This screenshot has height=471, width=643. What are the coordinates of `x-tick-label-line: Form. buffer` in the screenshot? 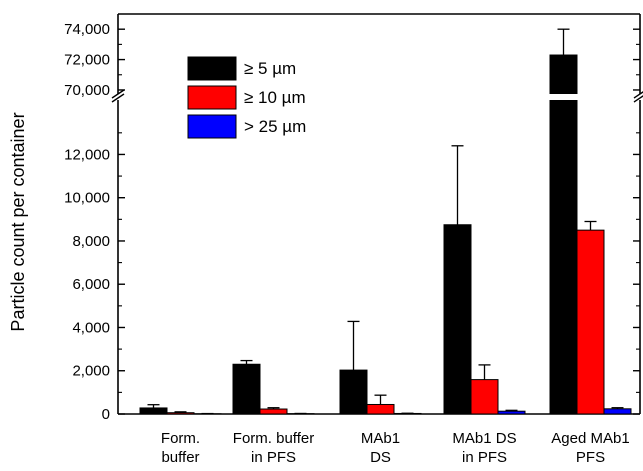 It's located at (273, 438).